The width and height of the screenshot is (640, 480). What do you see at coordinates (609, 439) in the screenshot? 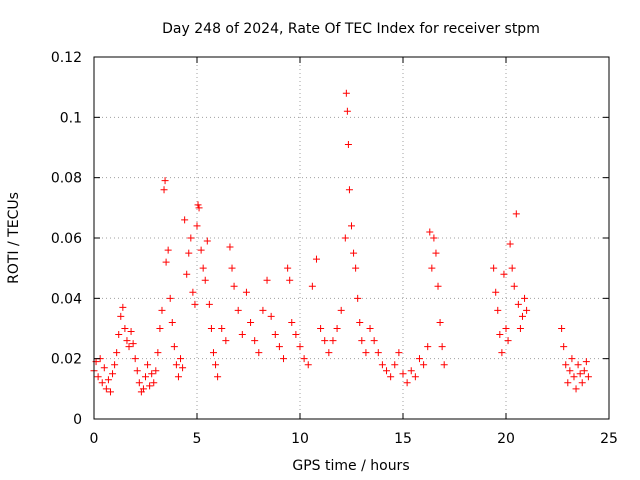
I see `x-tick-label: 25` at bounding box center [609, 439].